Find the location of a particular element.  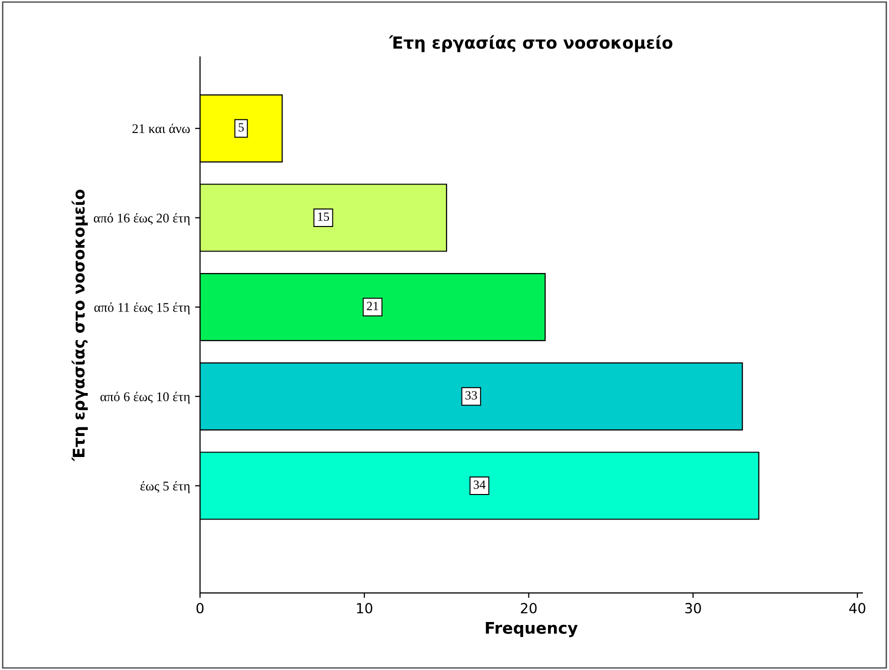

x-tick-label: 30 is located at coordinates (693, 608).